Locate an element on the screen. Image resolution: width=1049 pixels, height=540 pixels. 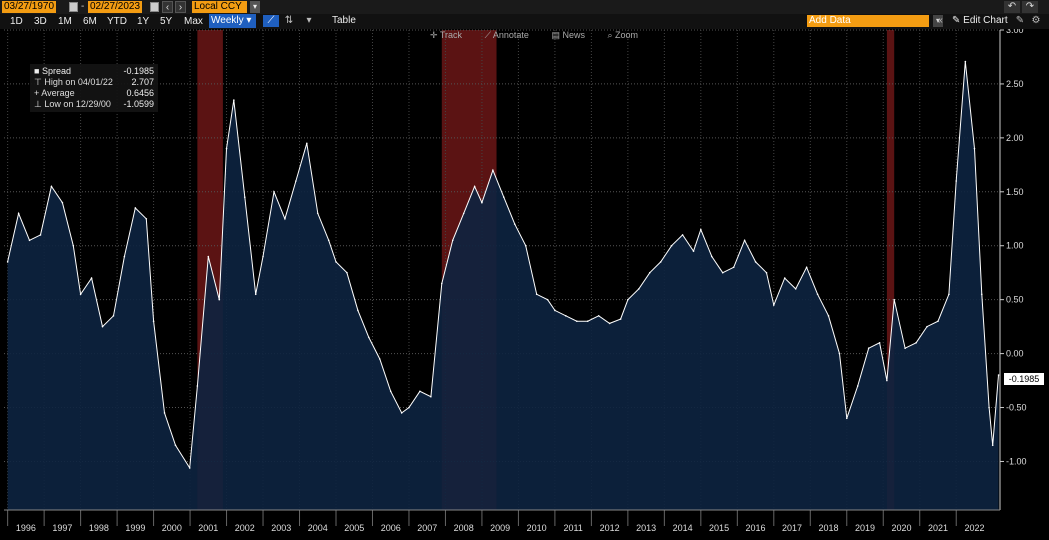
prev-arrow-icon: ‹ is located at coordinates (167, 7).